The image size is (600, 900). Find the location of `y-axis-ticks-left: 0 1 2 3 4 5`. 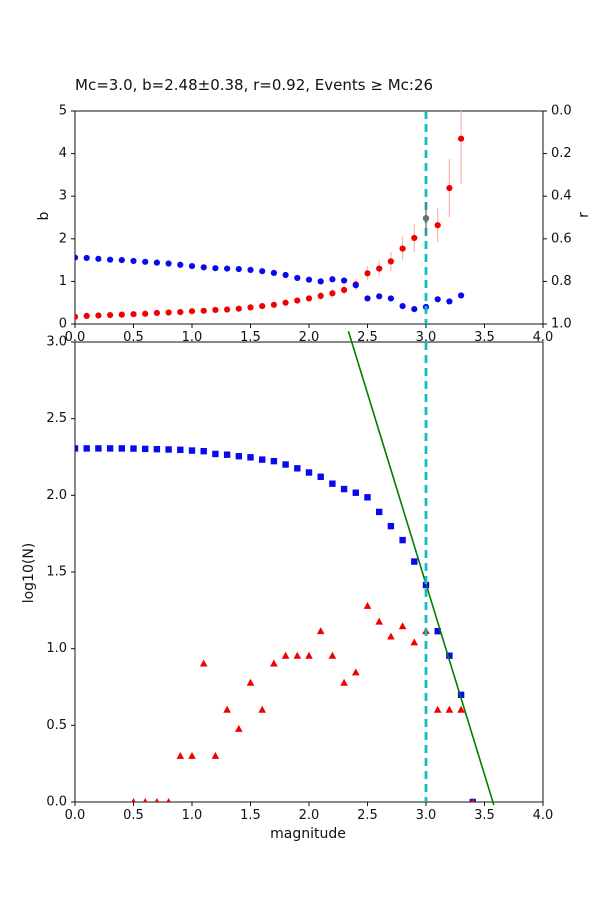

y-axis-ticks-left: 0 1 2 3 4 5 is located at coordinates (67, 218).